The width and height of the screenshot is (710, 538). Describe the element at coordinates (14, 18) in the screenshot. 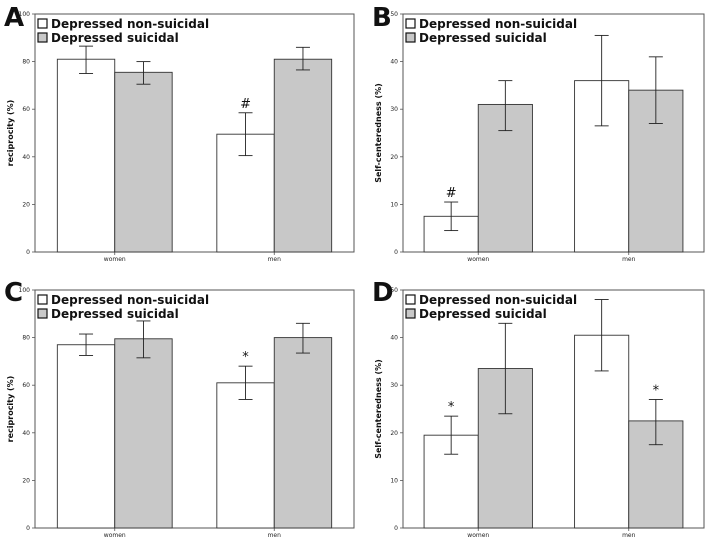

I see `panel-letter: A` at that location.